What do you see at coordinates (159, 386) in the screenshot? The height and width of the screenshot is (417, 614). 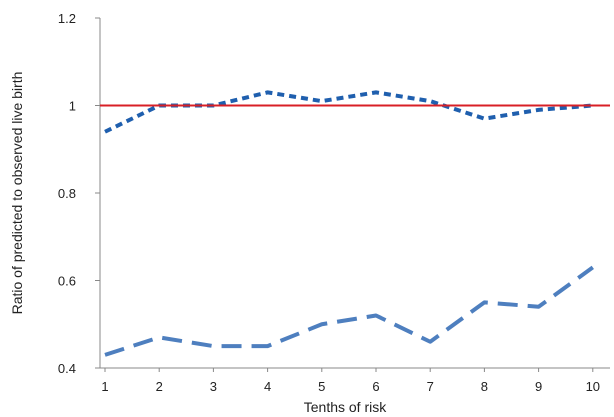 I see `x-tick-label: 2` at bounding box center [159, 386].